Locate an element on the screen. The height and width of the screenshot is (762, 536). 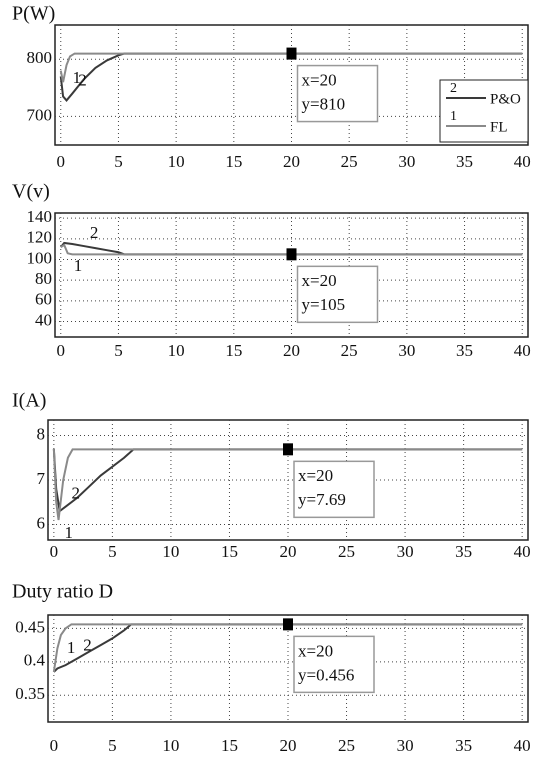
y-axis-label: I(A) is located at coordinates (29, 401).